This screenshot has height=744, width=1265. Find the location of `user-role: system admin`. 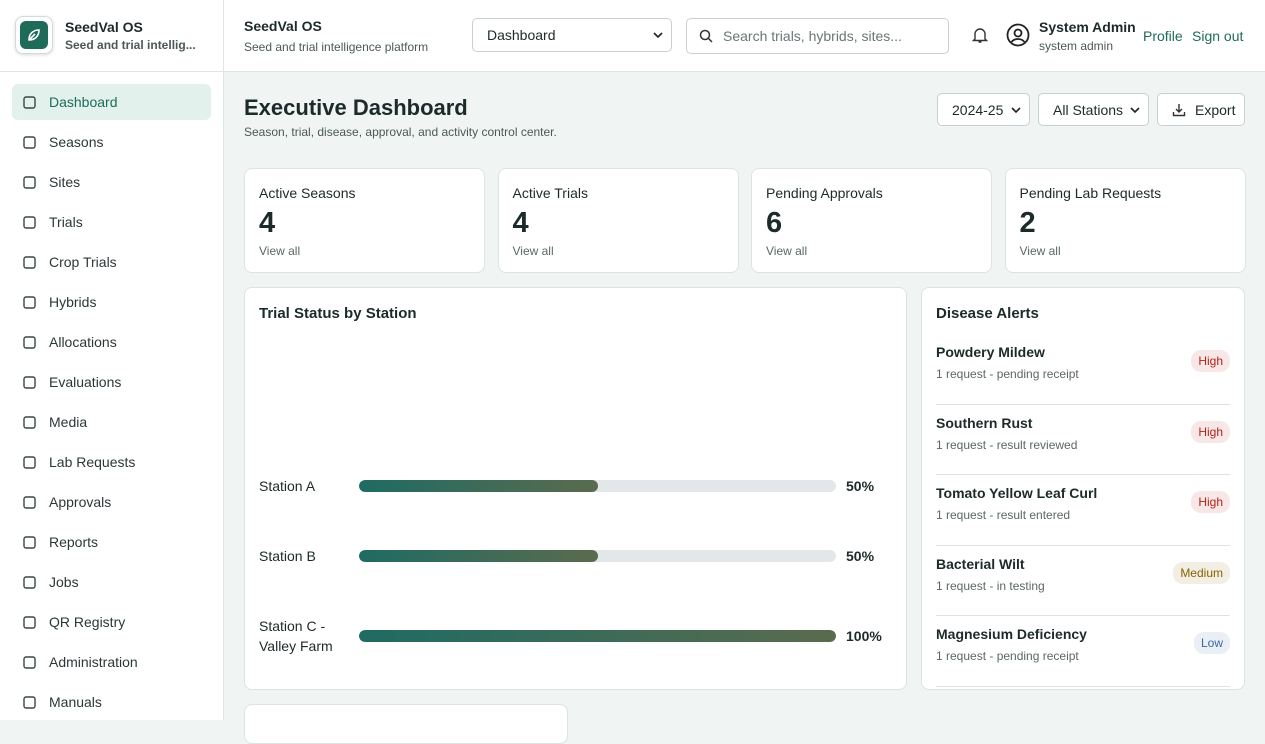

user-role: system admin is located at coordinates (1076, 46).